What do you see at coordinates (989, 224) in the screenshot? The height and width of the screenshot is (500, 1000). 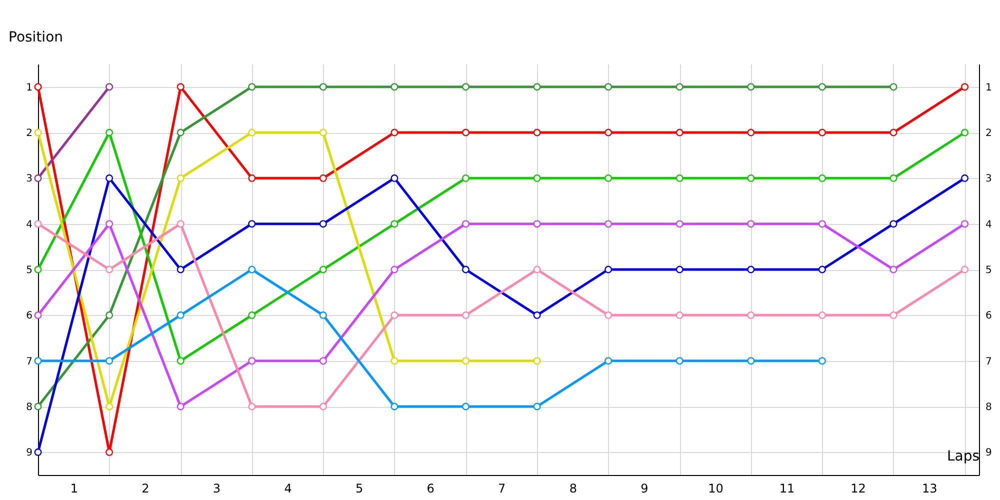 I see `y2-tick-label: 4` at bounding box center [989, 224].